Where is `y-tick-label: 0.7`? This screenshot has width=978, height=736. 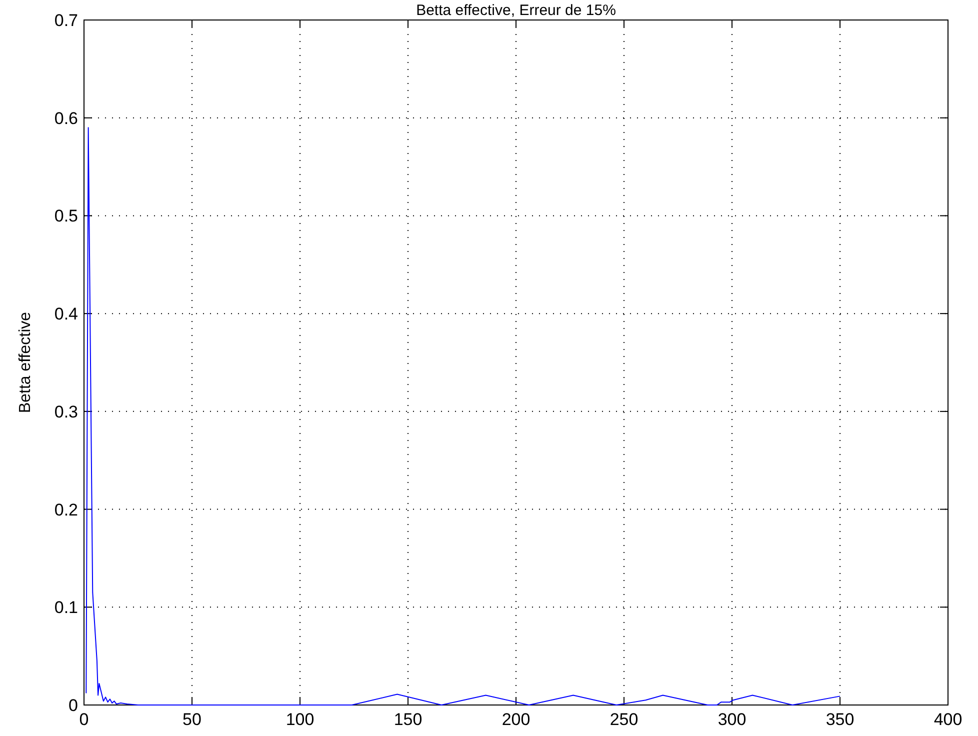 y-tick-label: 0.7 is located at coordinates (66, 20).